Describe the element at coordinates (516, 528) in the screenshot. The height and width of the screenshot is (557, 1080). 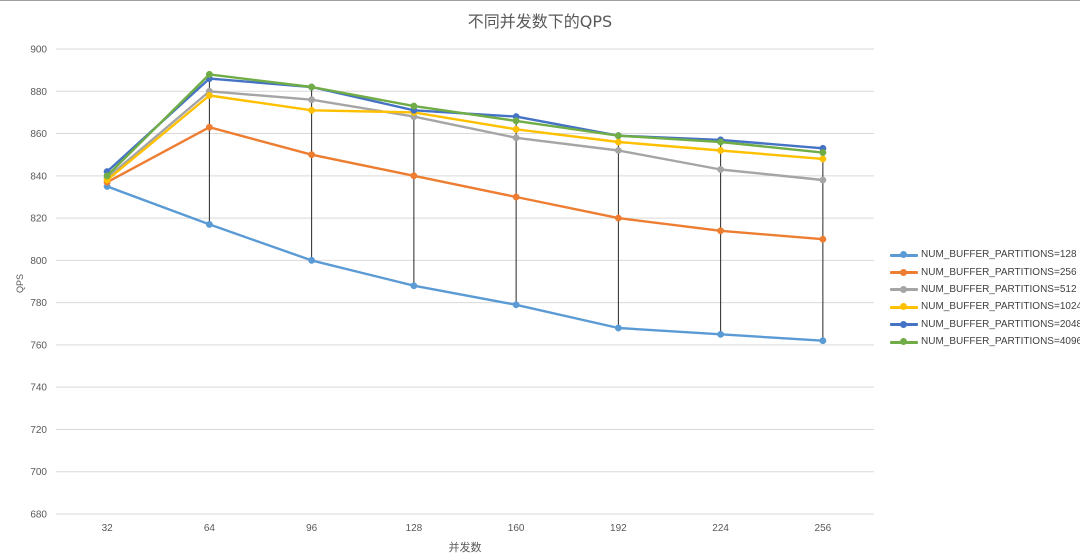
I see `x-tick-label: 160` at that location.